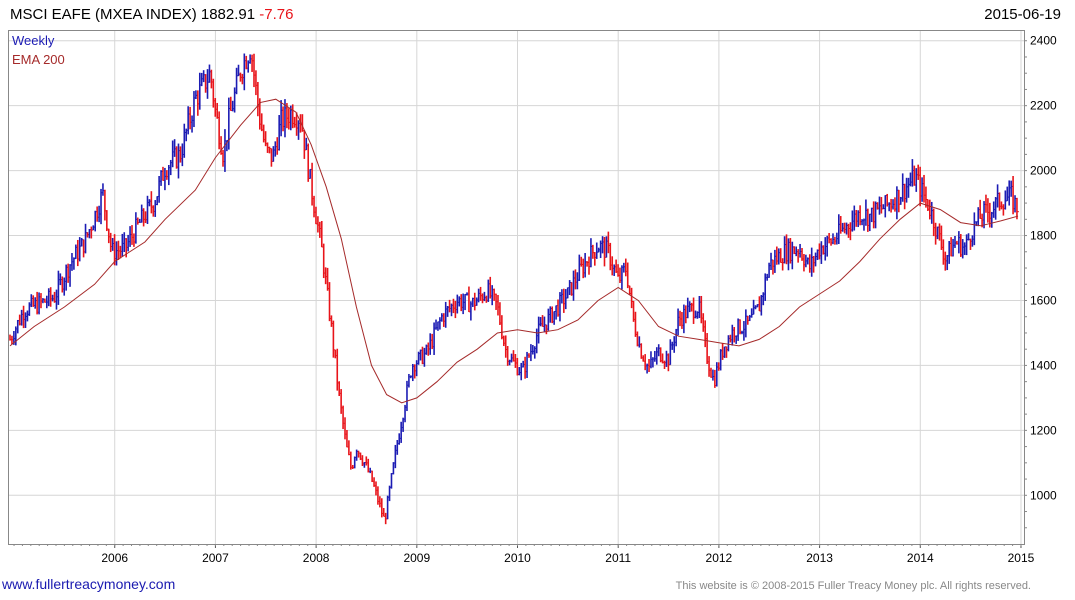  Describe the element at coordinates (920, 558) in the screenshot. I see `x-tick-label: 2014` at that location.